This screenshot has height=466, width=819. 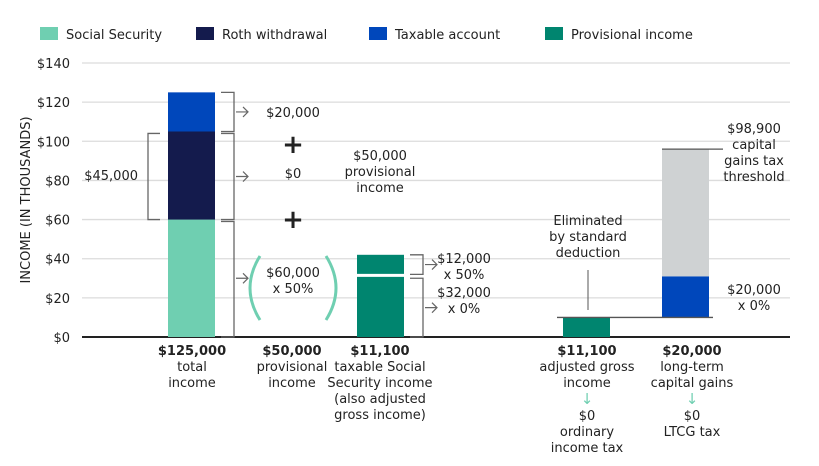 What do you see at coordinates (293, 289) in the screenshot?
I see `ss-calculation: x 50%` at bounding box center [293, 289].